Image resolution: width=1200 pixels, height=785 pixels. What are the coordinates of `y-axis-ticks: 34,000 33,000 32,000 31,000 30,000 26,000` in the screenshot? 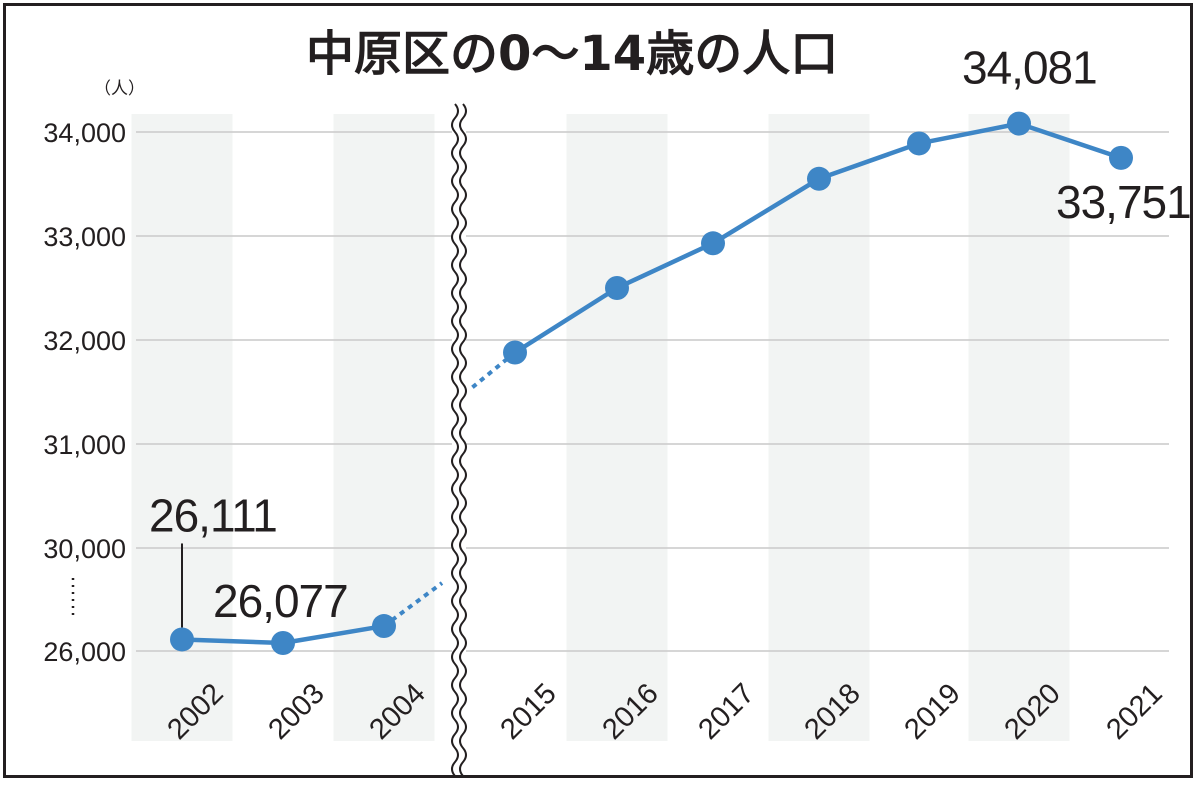 It's located at (84, 392).